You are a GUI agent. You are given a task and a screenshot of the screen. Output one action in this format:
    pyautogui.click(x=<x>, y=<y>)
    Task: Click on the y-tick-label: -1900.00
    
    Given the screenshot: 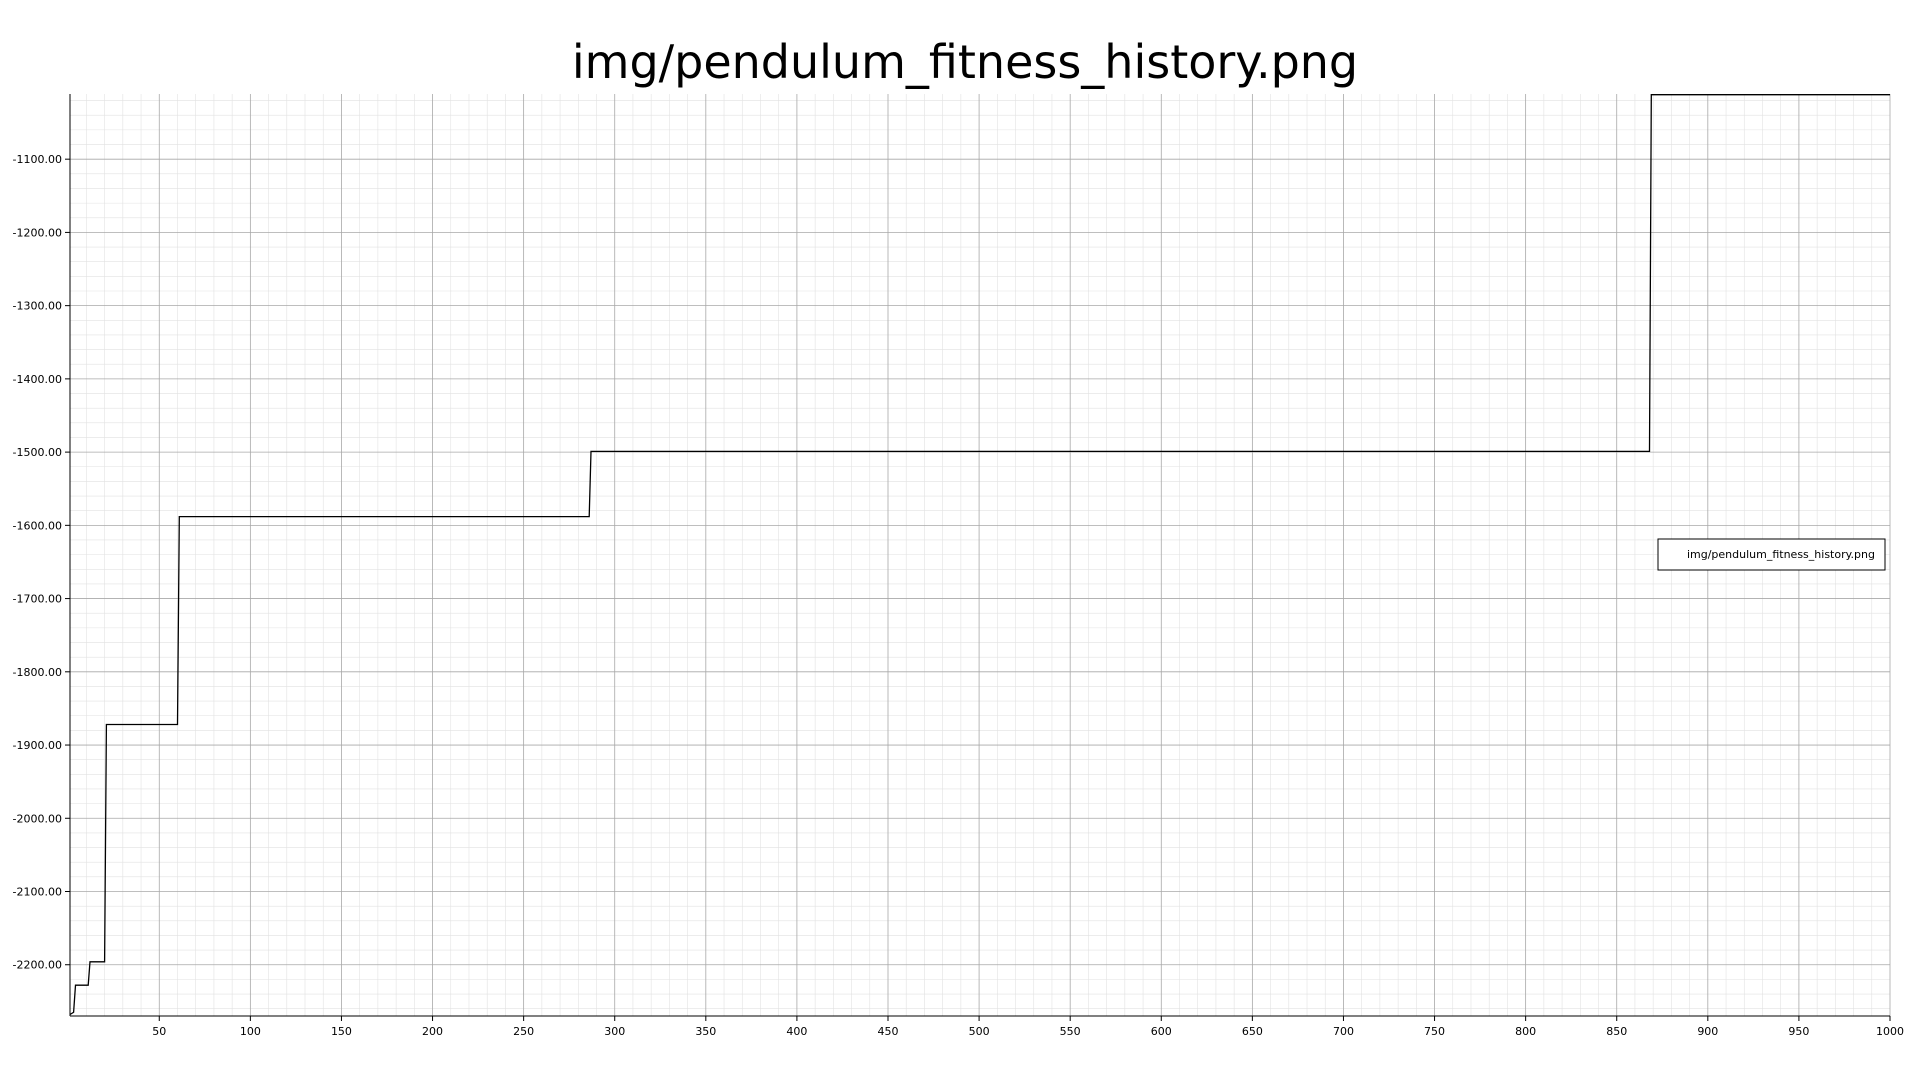 What is the action you would take?
    pyautogui.click(x=37, y=745)
    